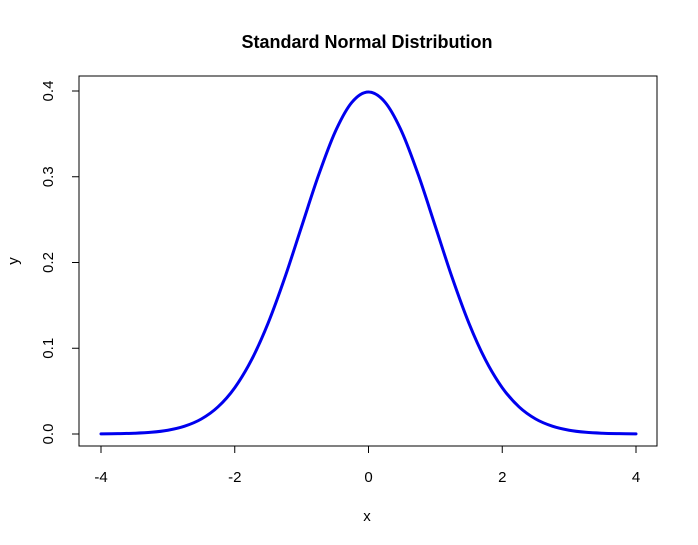 This screenshot has width=698, height=545. I want to click on y-axis-label: y, so click(13, 261).